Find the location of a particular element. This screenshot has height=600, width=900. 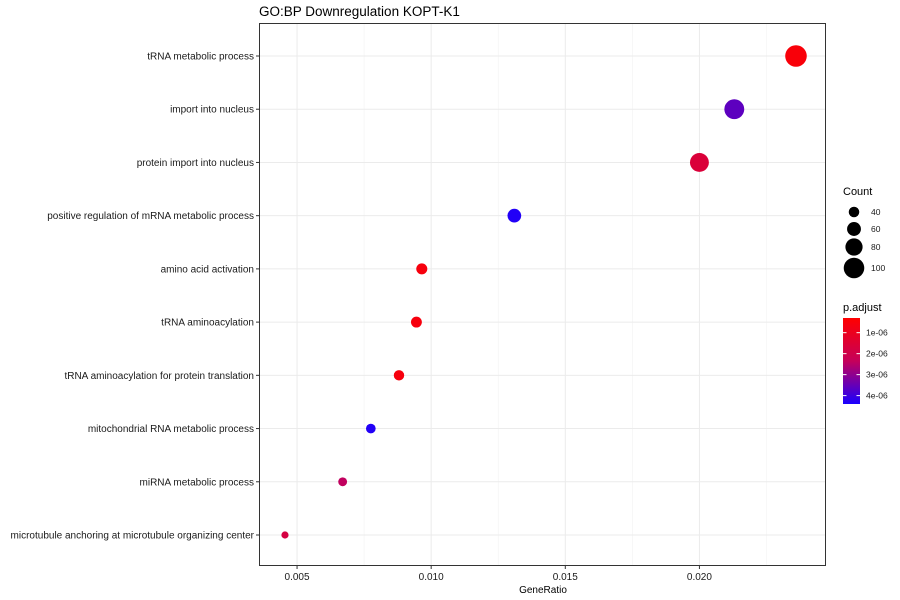

y-tick-label: protein import into nucleus is located at coordinates (195, 163).